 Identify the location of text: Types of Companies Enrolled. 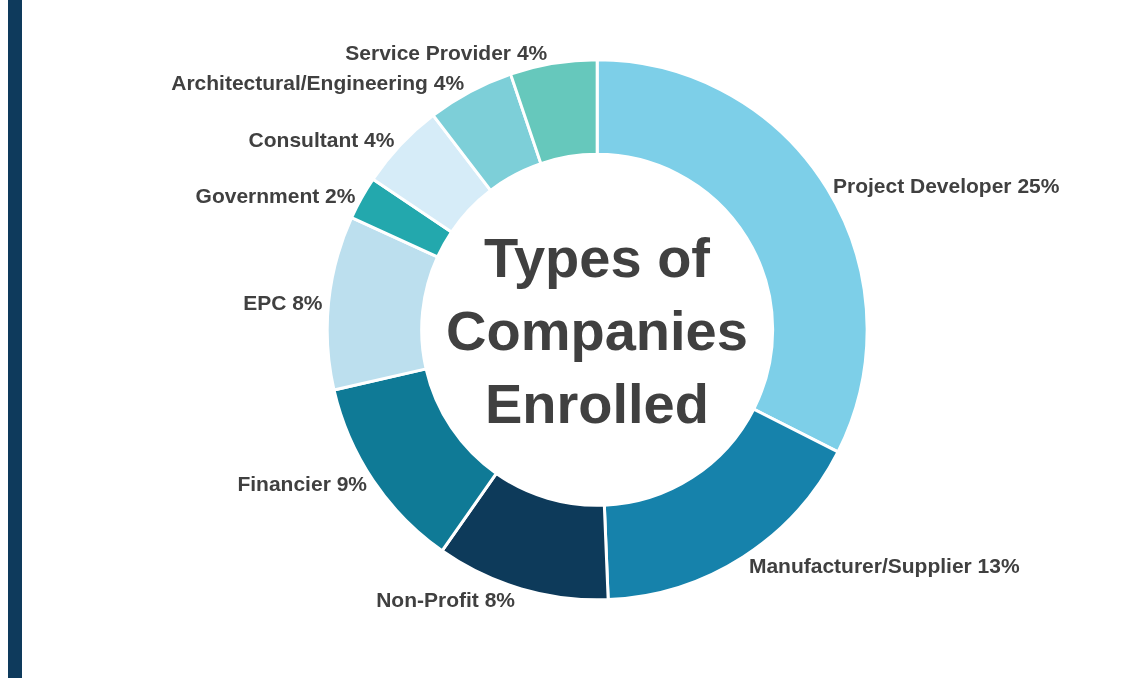
(597, 330).